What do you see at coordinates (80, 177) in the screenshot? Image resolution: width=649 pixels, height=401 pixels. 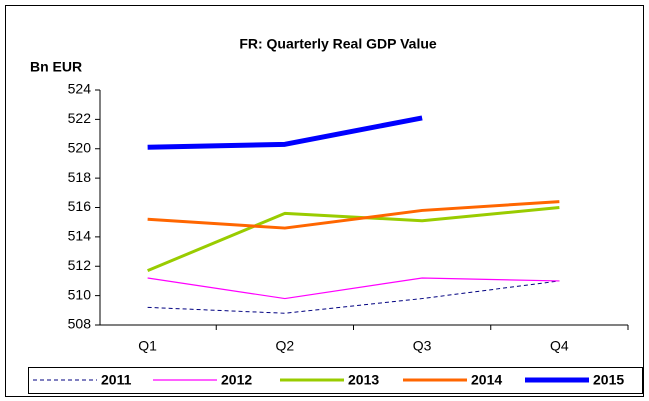 I see `y-tick-label: 518` at bounding box center [80, 177].